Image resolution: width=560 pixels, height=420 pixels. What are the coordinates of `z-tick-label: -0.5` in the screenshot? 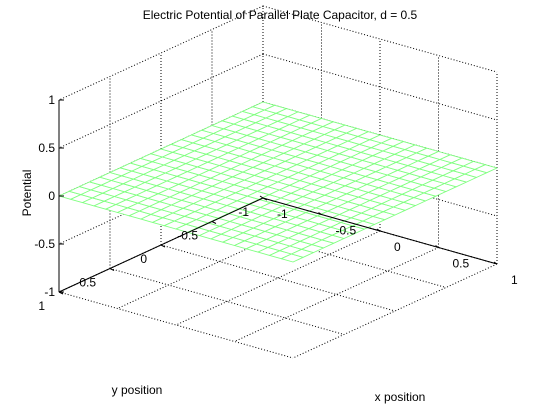 It's located at (44, 244).